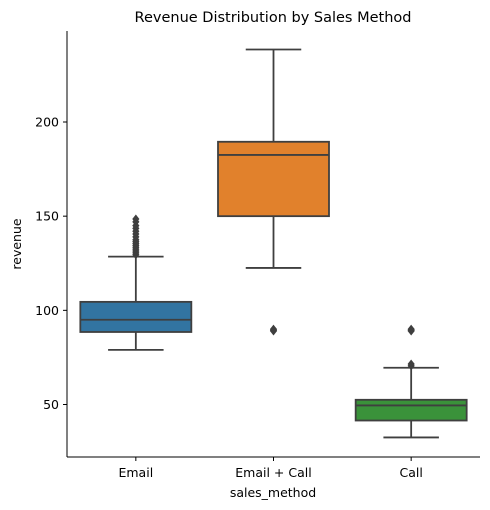  I want to click on x-axis-label: sales_method, so click(273, 492).